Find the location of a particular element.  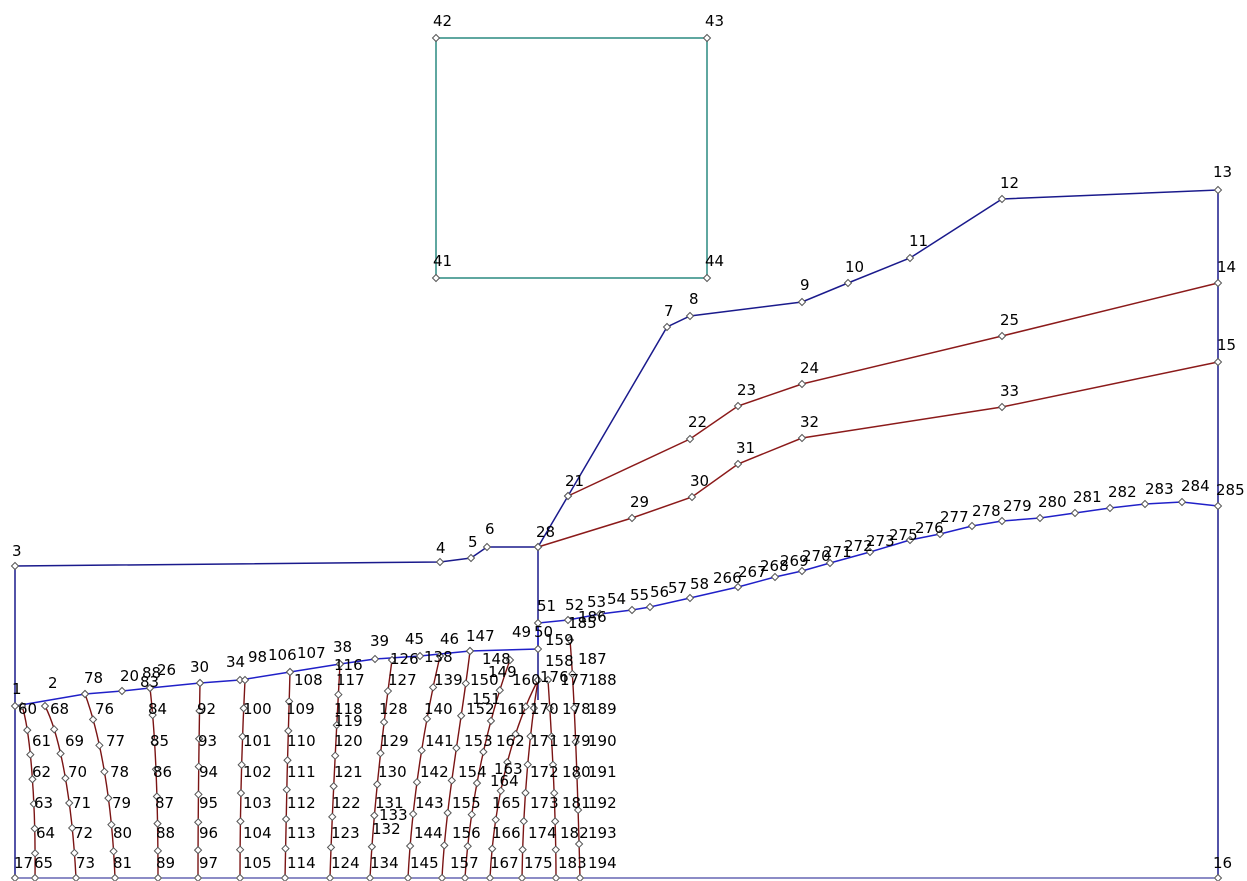

node-label: 144 is located at coordinates (428, 833).